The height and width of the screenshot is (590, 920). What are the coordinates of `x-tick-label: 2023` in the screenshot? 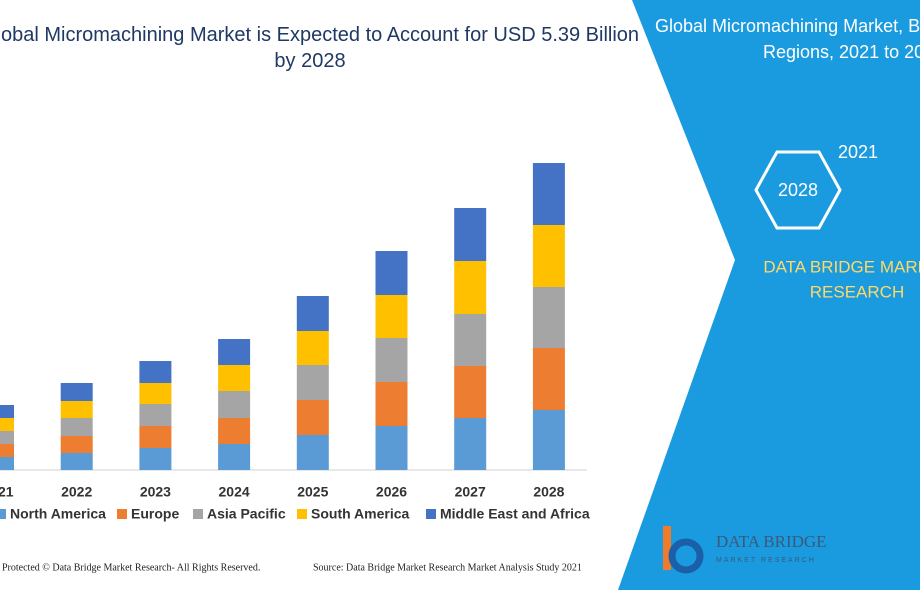 It's located at (155, 492).